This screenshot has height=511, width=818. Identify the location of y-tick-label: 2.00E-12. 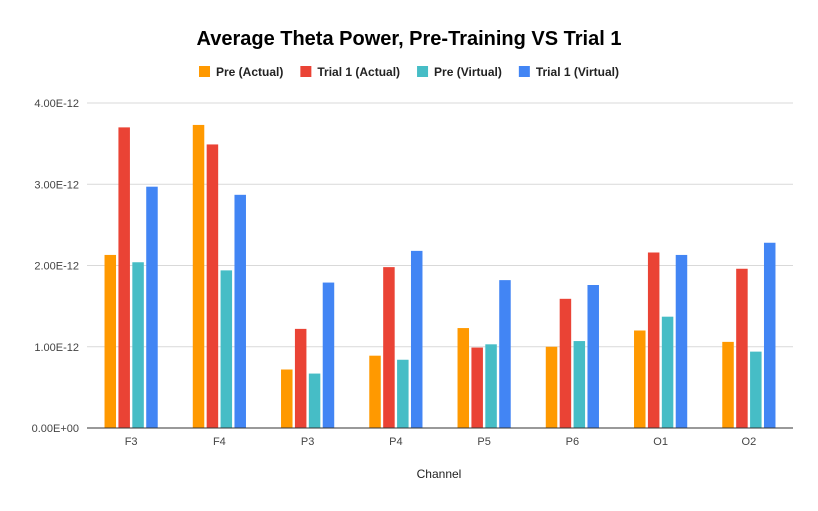
(56, 267).